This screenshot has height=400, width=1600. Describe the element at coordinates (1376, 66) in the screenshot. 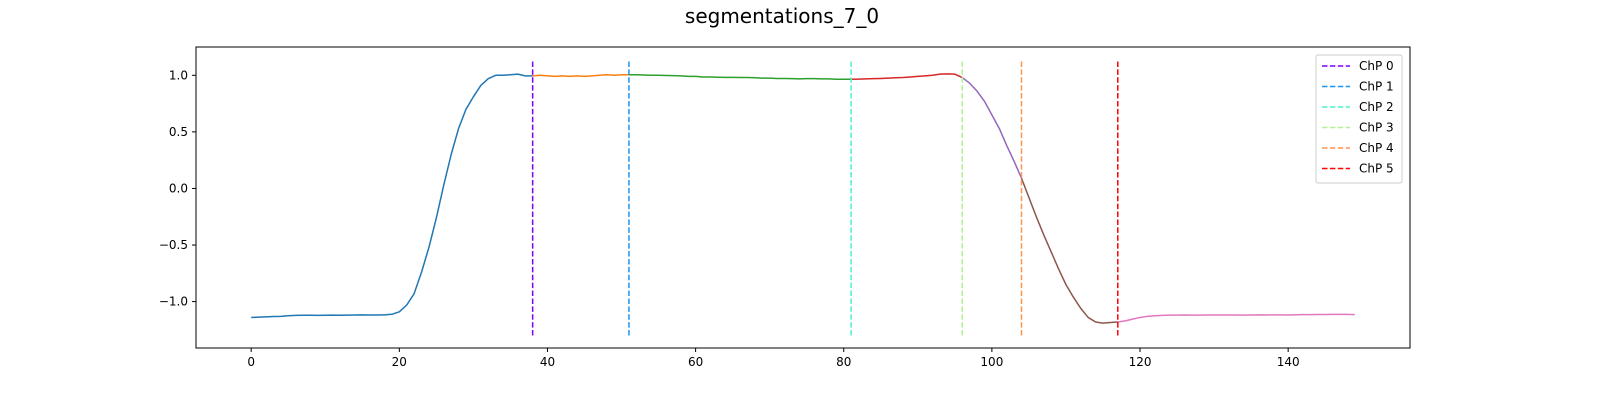

I see `legend-label: ChP 0` at that location.